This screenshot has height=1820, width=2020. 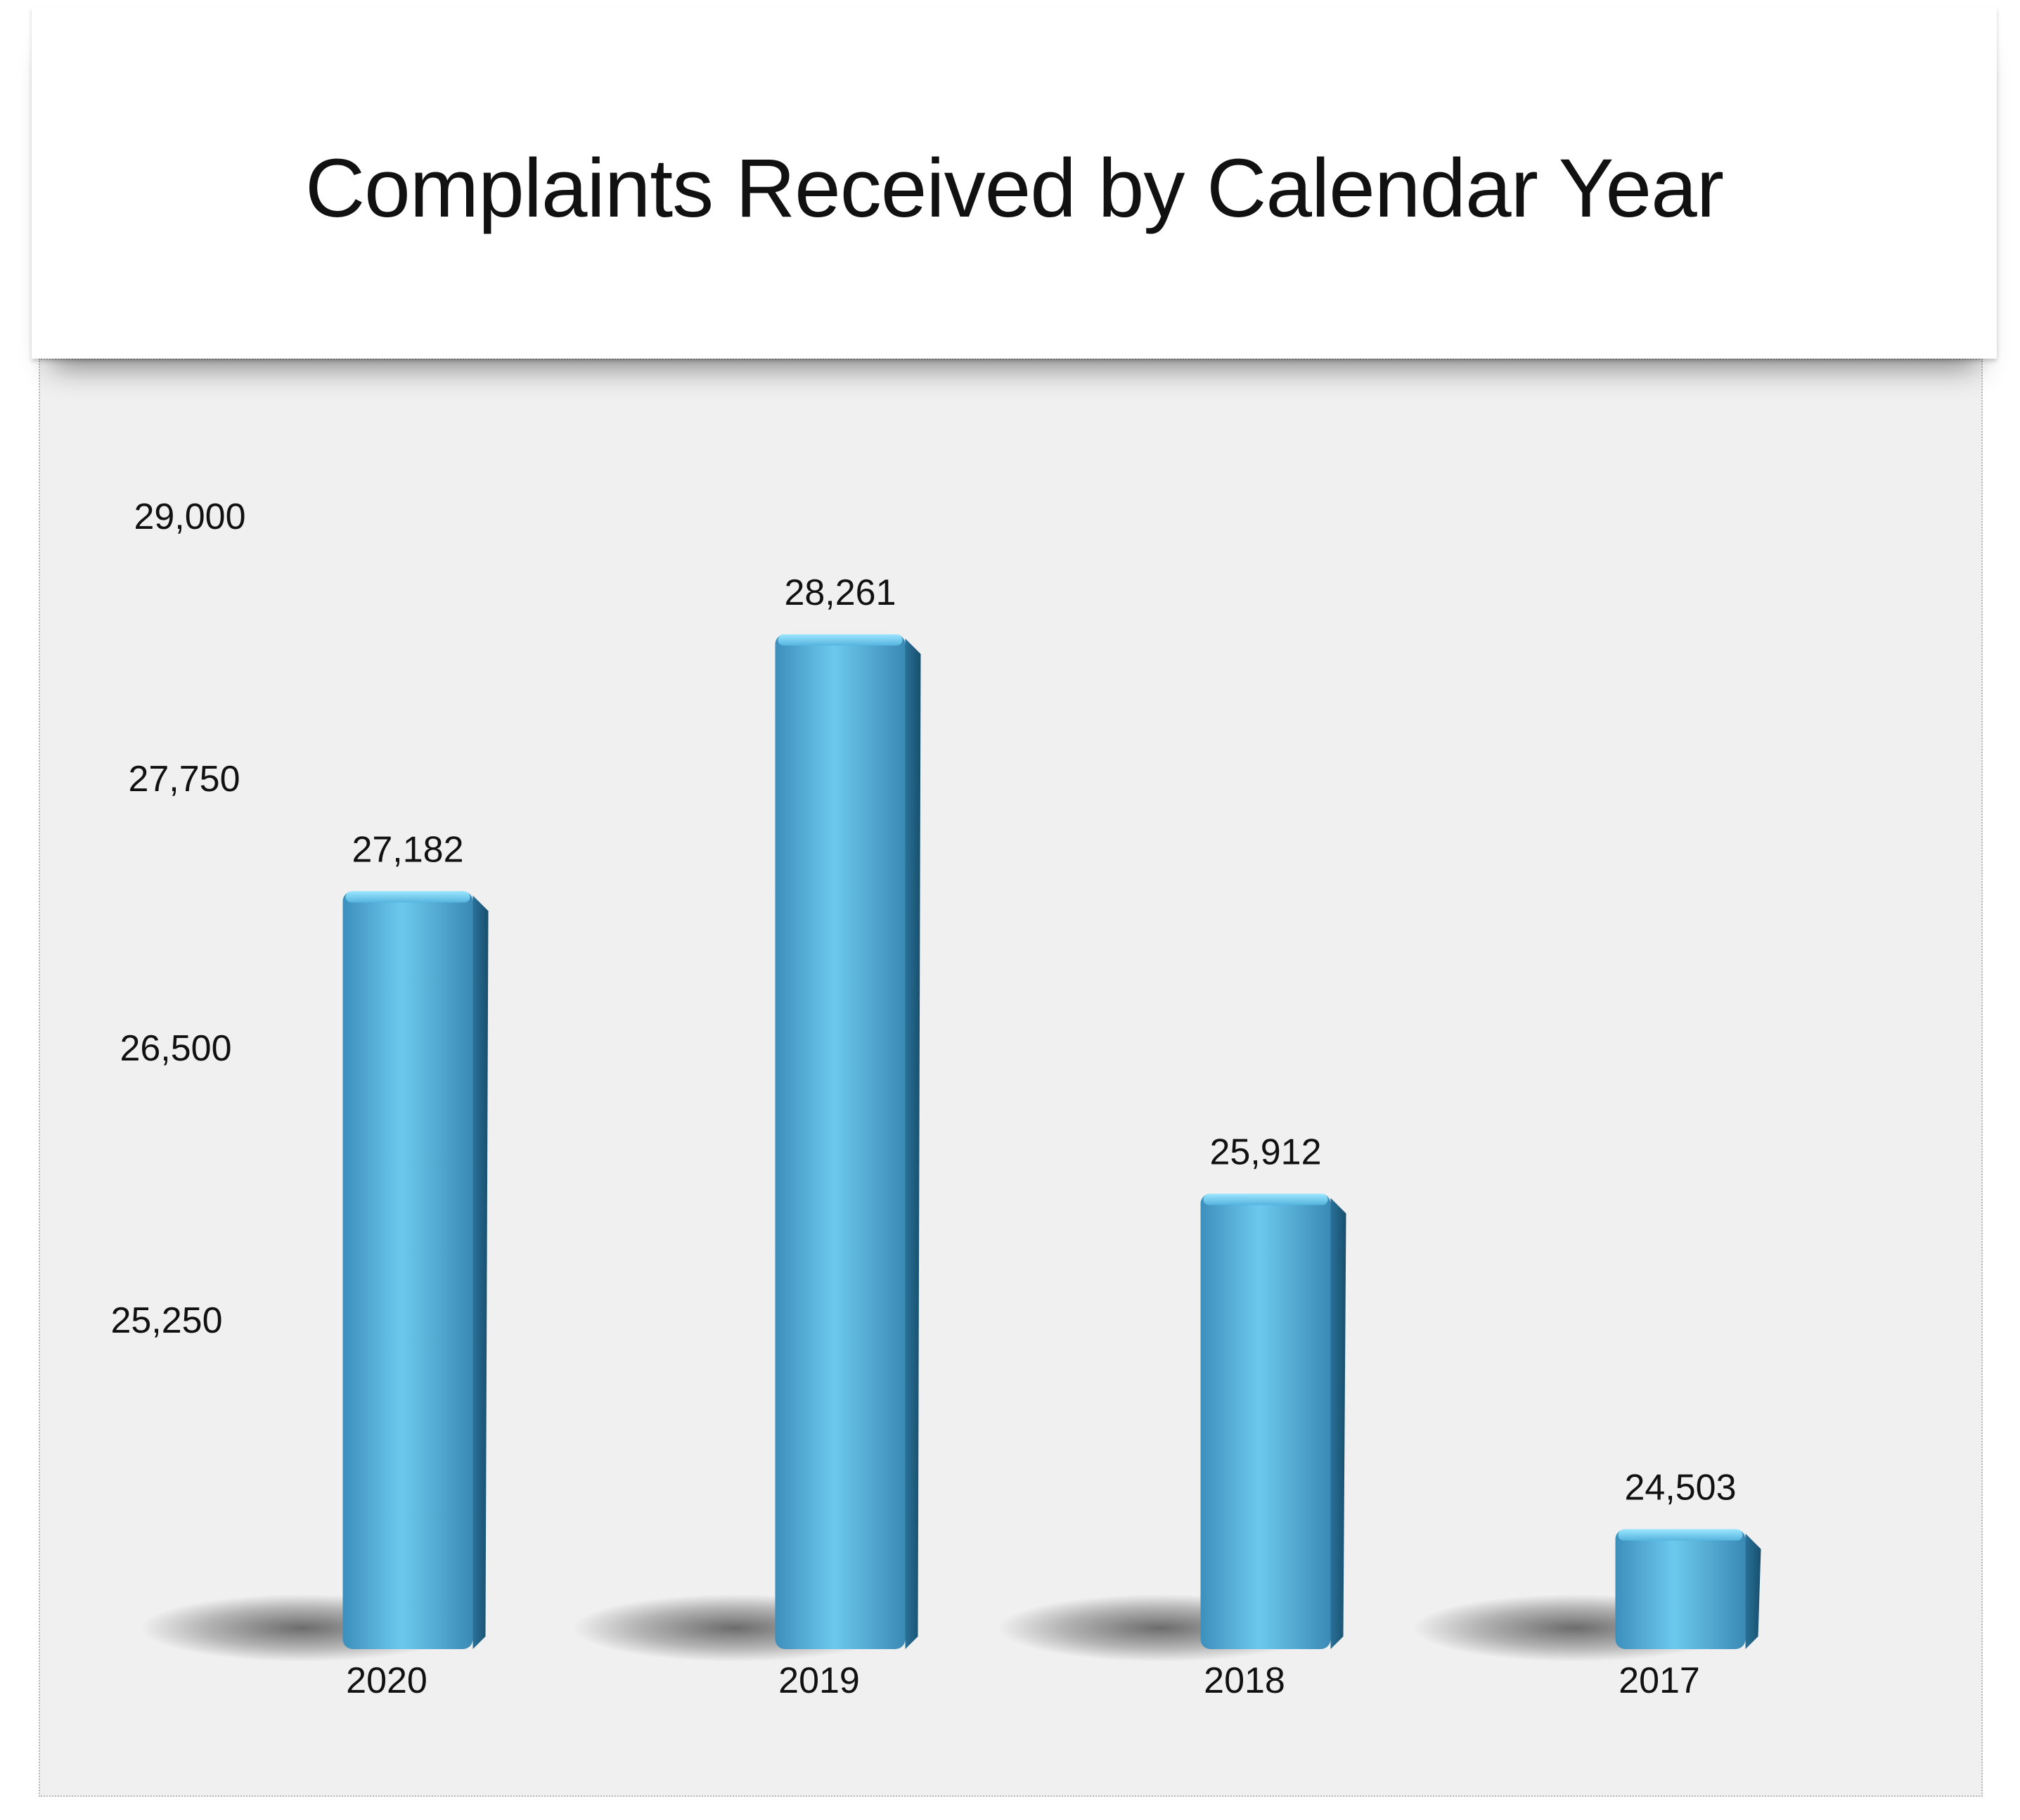 What do you see at coordinates (1244, 1680) in the screenshot?
I see `x-tick-label: 2018` at bounding box center [1244, 1680].